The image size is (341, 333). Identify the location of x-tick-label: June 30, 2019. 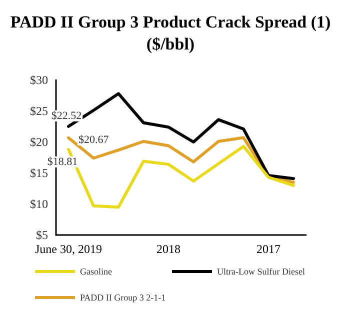
(68, 249).